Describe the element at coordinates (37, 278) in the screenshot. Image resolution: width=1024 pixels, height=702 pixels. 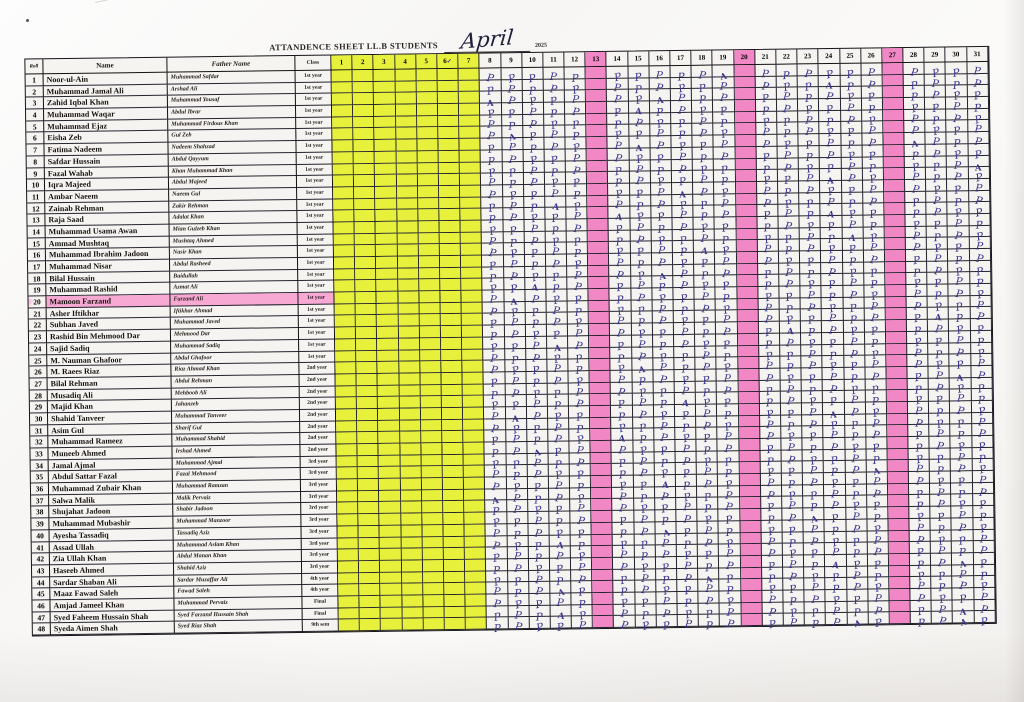
I see `roll-cell: 18` at that location.